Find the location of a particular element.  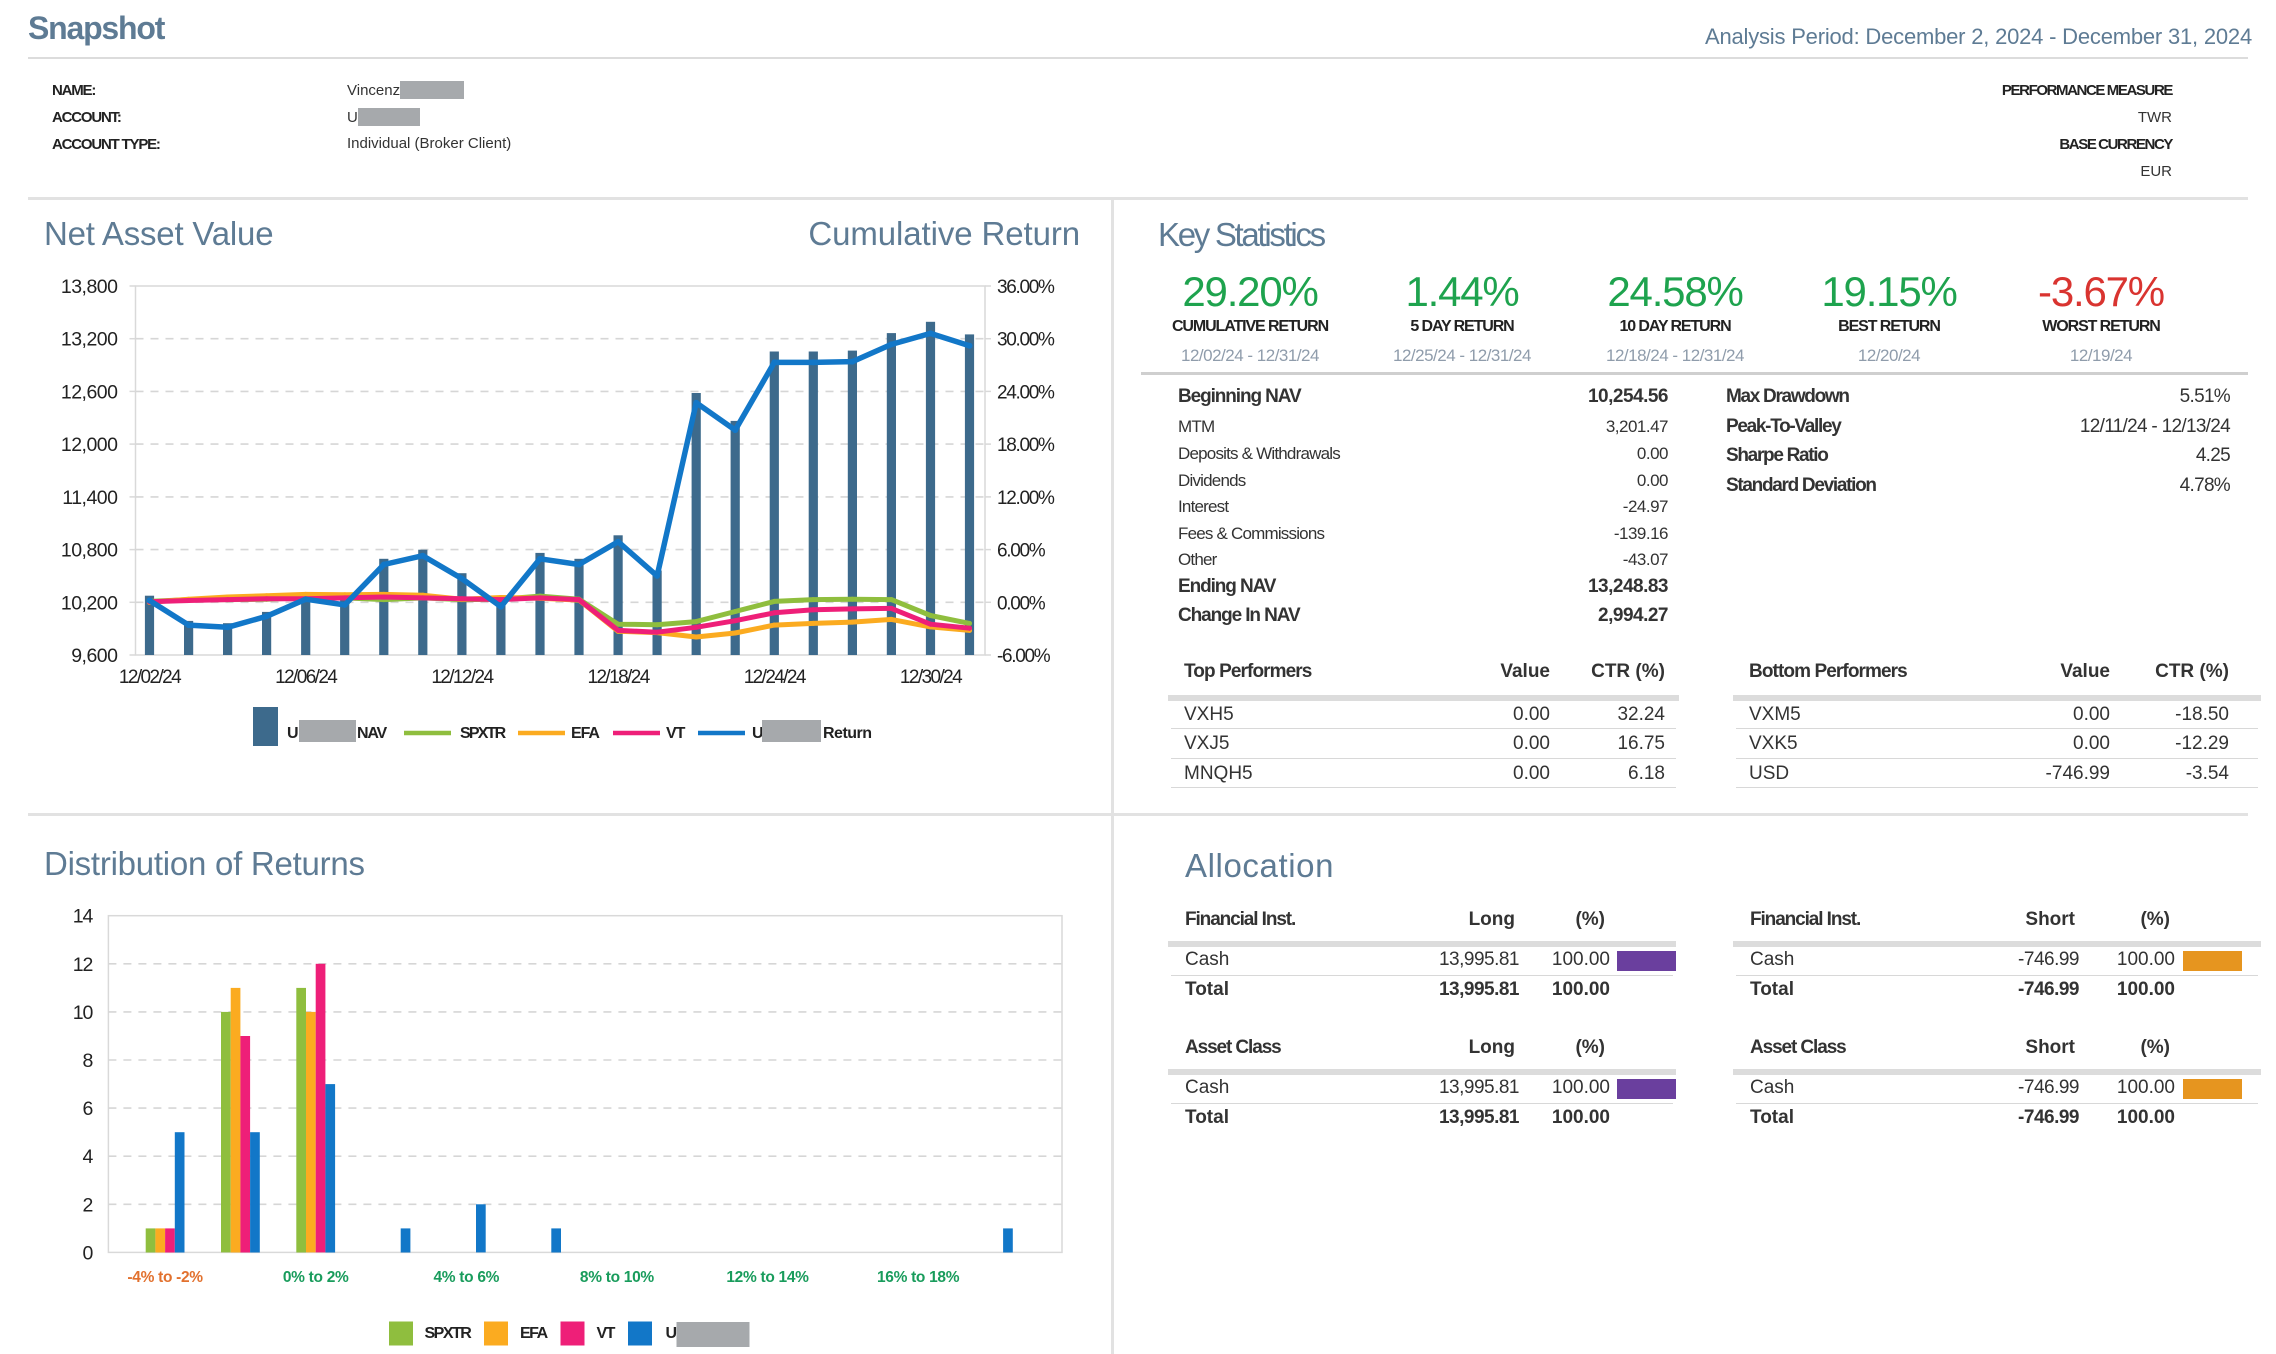

svg-text: 18.00% is located at coordinates (1026, 445).